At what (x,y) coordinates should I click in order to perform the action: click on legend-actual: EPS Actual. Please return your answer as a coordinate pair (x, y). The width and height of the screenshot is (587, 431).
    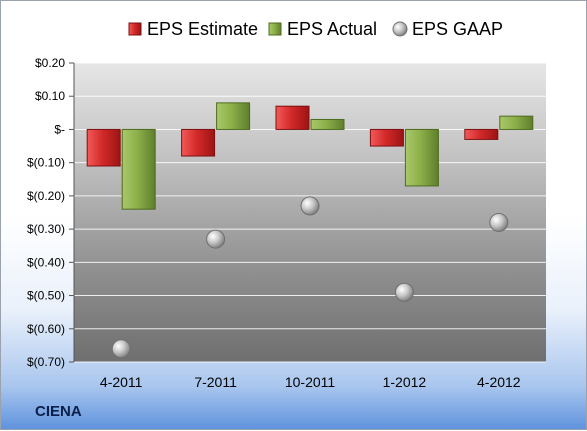
    Looking at the image, I should click on (322, 29).